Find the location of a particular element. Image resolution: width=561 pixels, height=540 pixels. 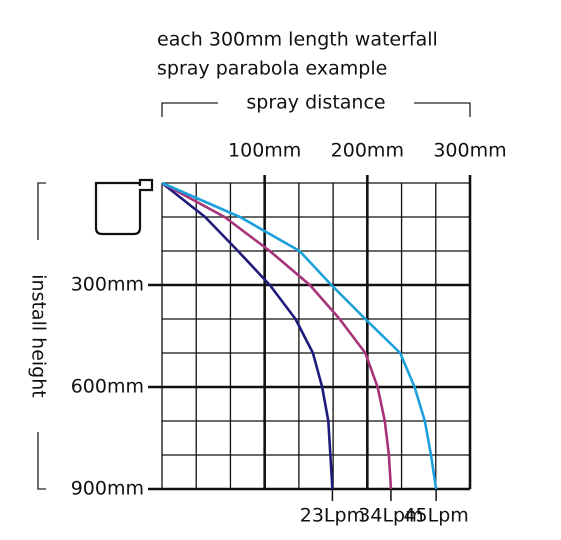

x-tick-label: 100mm is located at coordinates (264, 151).